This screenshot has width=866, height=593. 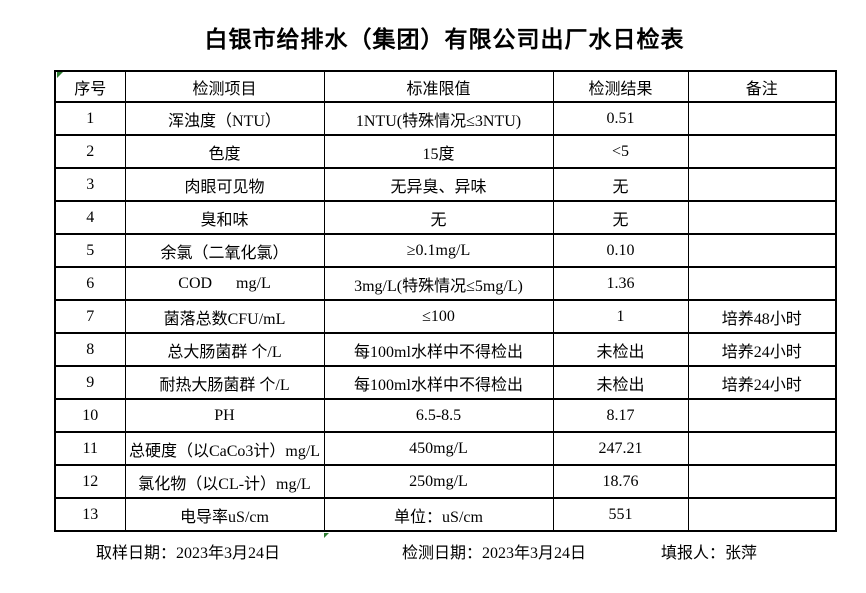 I want to click on standard-limit-cell: 无, so click(x=438, y=217).